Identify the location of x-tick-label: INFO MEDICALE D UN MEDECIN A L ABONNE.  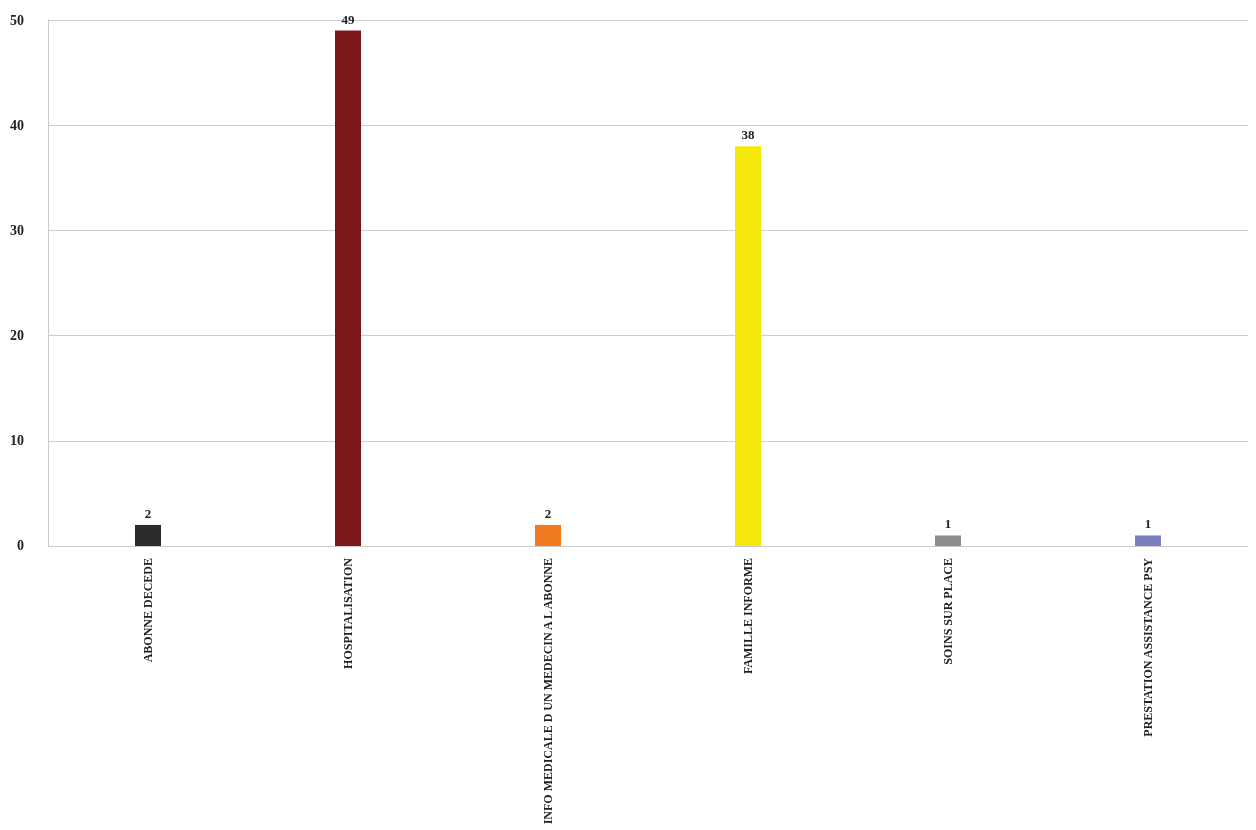
(548, 691).